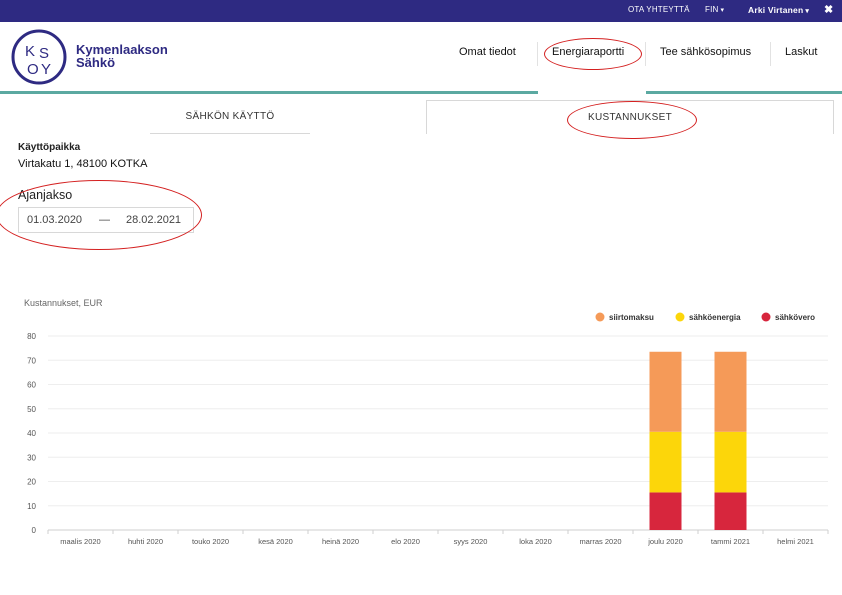 Image resolution: width=842 pixels, height=595 pixels. What do you see at coordinates (421, 92) in the screenshot?
I see `header-divider` at bounding box center [421, 92].